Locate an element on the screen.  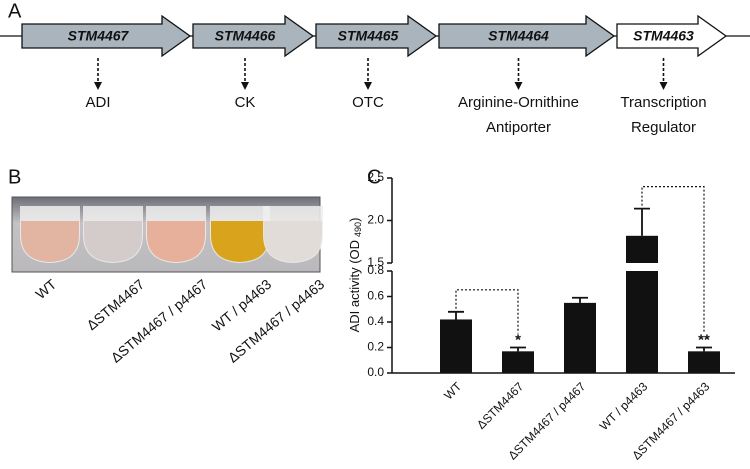
gene-product: CK is located at coordinates (245, 102).